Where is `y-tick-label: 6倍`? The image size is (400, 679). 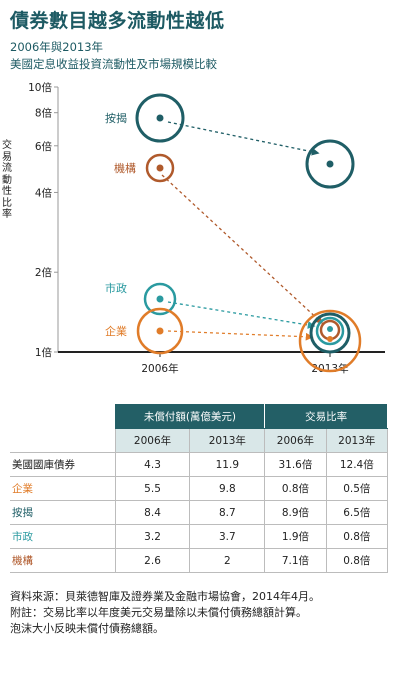
y-tick-label: 6倍 is located at coordinates (44, 146).